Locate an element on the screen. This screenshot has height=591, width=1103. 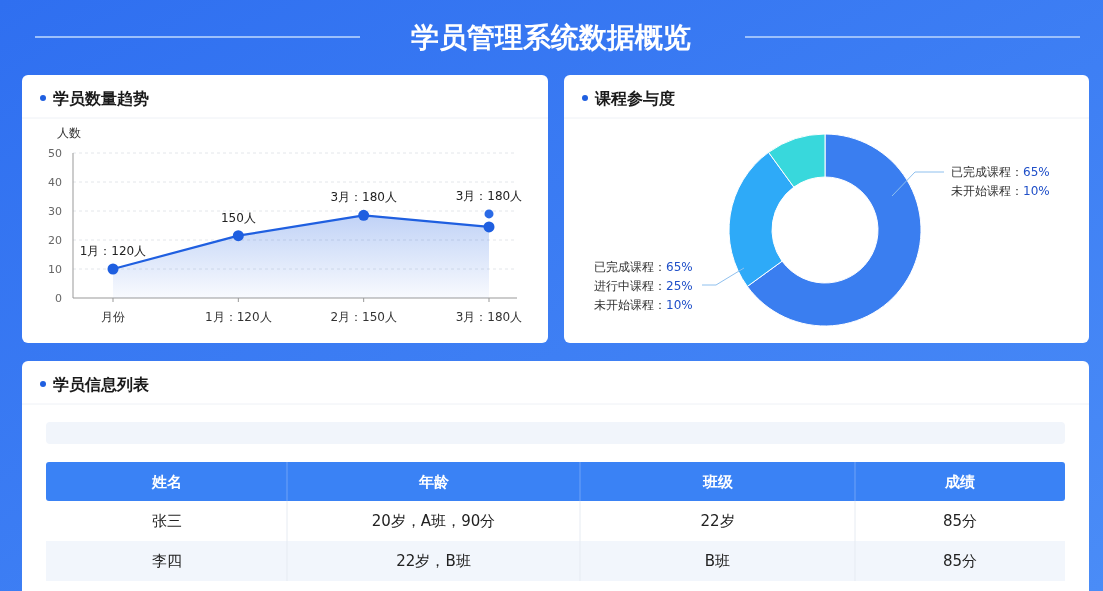
category-label: 姓名 is located at coordinates (166, 482).